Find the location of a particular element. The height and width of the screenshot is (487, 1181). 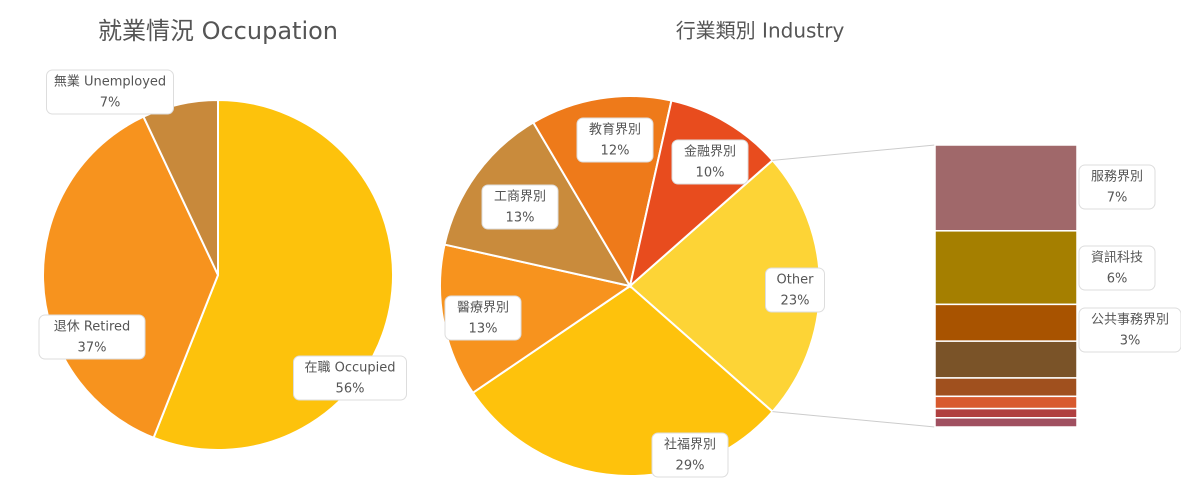

category-label: 服務界別 is located at coordinates (1117, 177).